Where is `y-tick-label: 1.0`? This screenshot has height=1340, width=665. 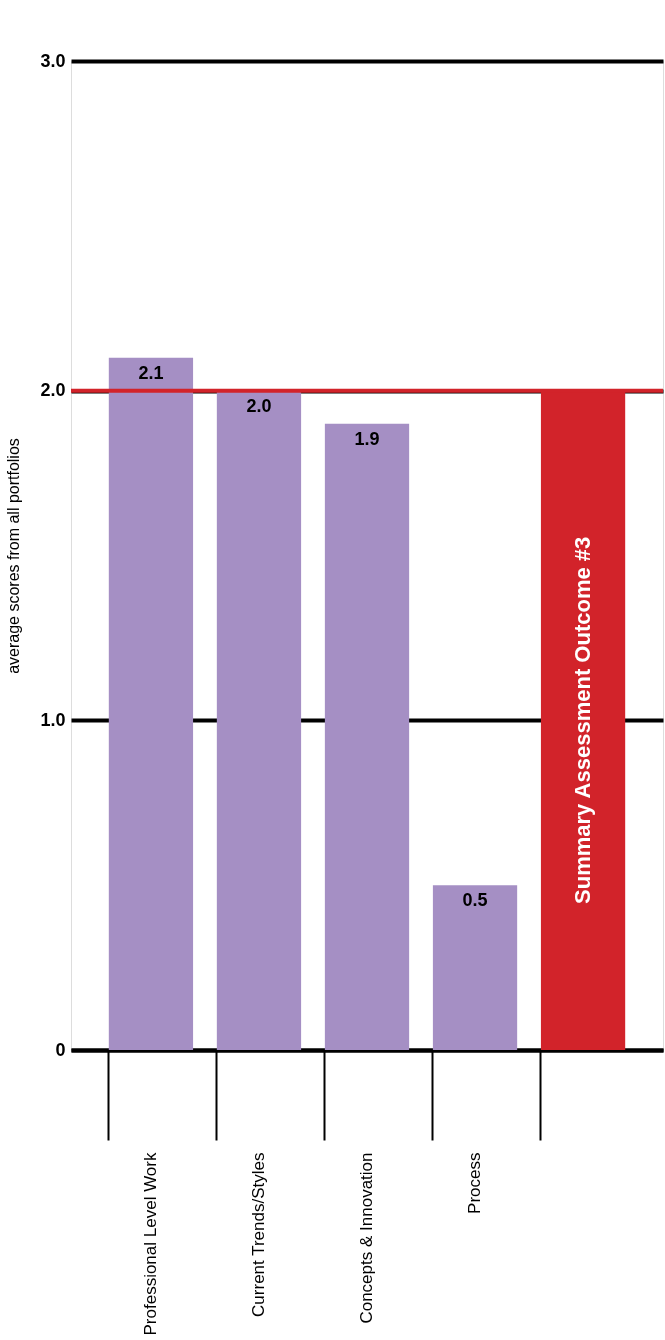 y-tick-label: 1.0 is located at coordinates (53, 719).